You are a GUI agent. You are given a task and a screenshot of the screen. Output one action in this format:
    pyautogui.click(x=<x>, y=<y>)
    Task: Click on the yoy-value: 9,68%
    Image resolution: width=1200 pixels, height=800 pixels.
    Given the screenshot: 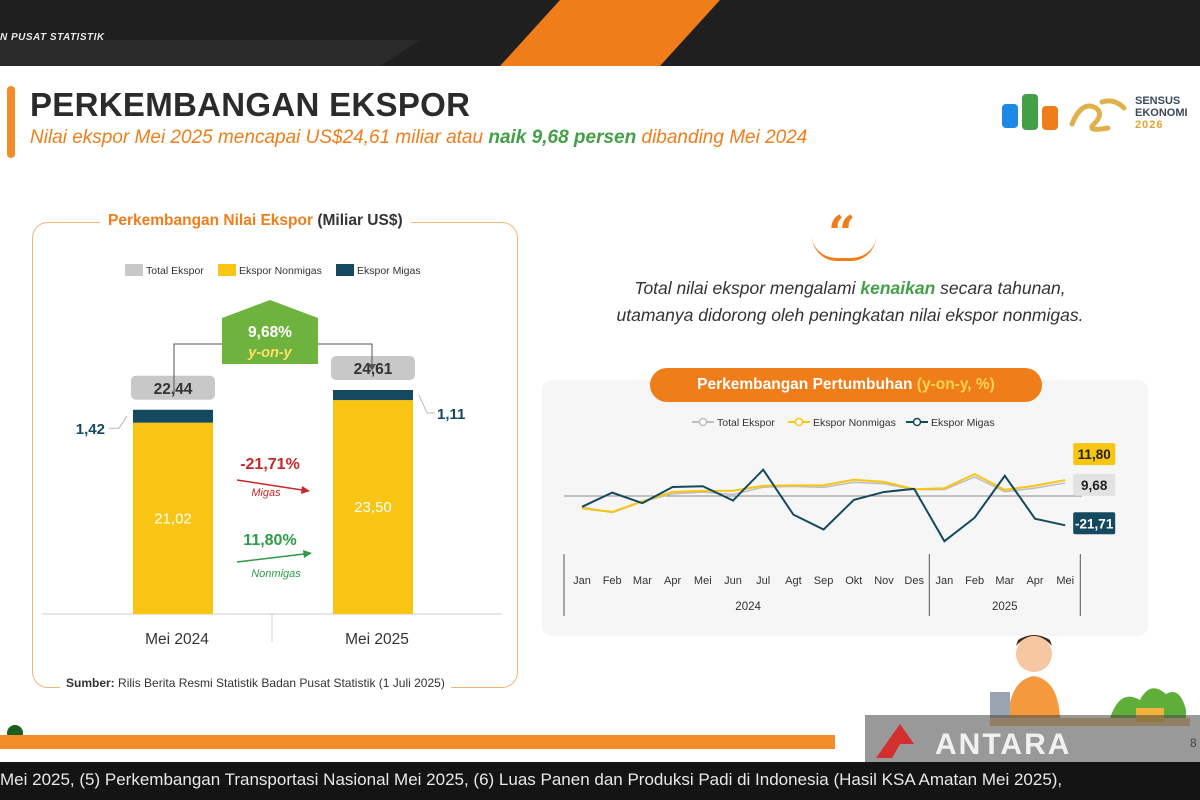 What is the action you would take?
    pyautogui.click(x=270, y=332)
    